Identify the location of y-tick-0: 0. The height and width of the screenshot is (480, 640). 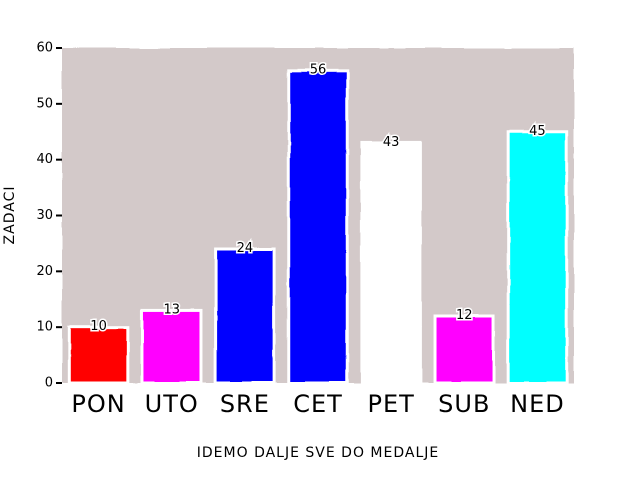
(49, 383).